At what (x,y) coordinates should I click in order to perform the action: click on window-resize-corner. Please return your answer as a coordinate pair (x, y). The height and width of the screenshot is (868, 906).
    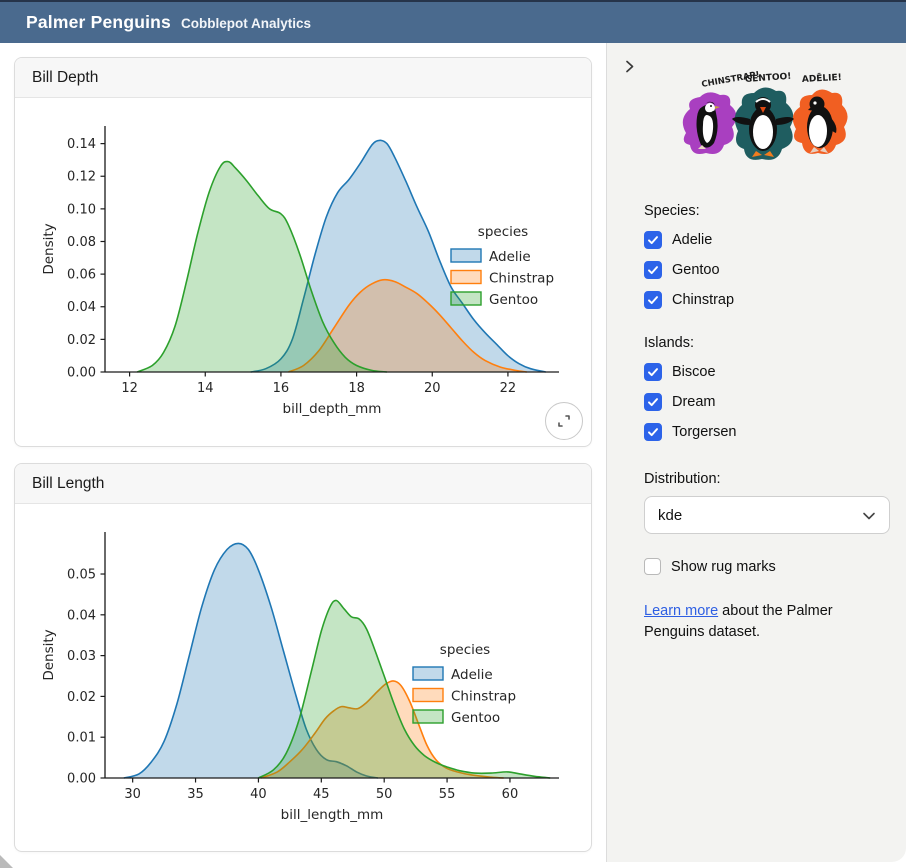
    Looking at the image, I should click on (6, 861).